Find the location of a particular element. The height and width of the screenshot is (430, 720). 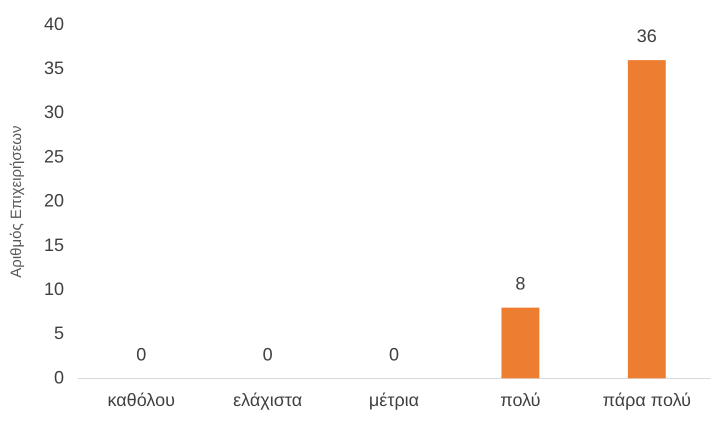

y-tick-label: 0 is located at coordinates (59, 377).